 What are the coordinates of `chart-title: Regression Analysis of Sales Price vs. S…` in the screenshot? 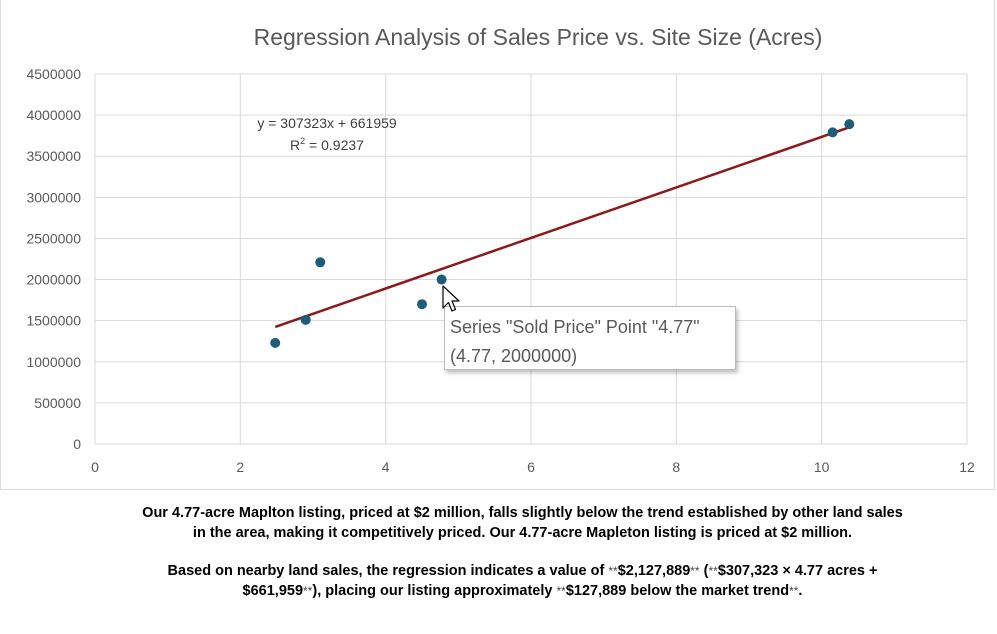 It's located at (538, 37).